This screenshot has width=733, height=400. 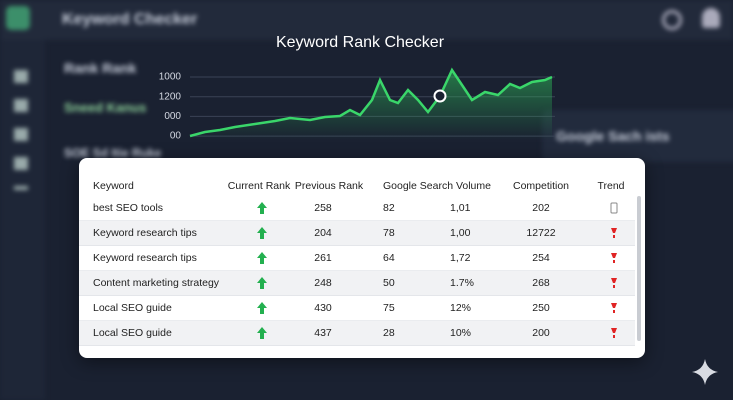 I want to click on cell: 202, so click(x=541, y=208).